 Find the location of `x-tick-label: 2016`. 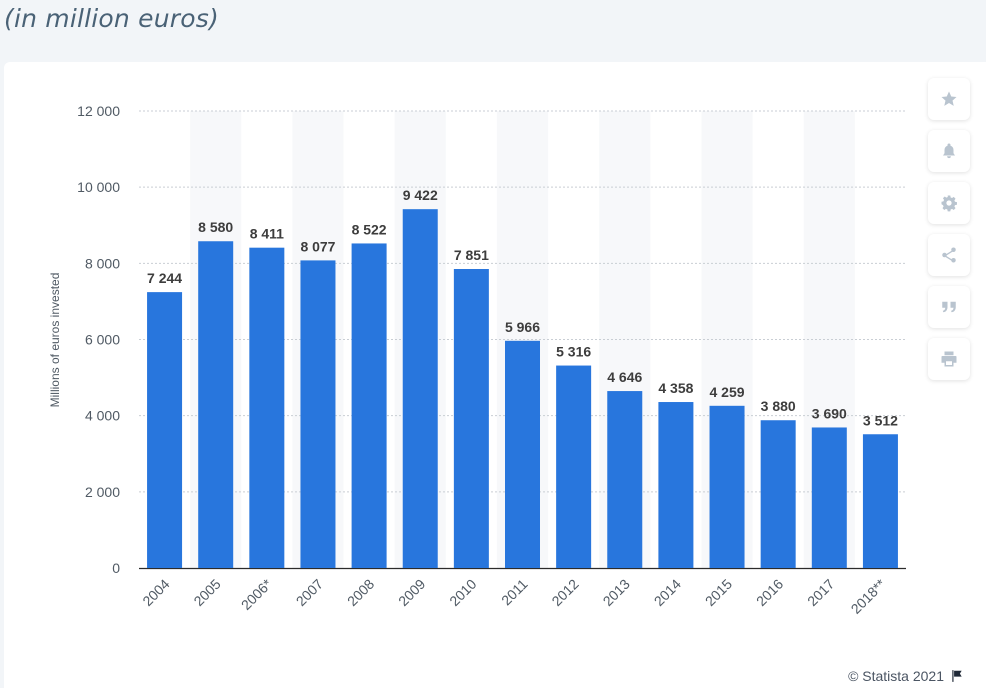

x-tick-label: 2016 is located at coordinates (769, 592).